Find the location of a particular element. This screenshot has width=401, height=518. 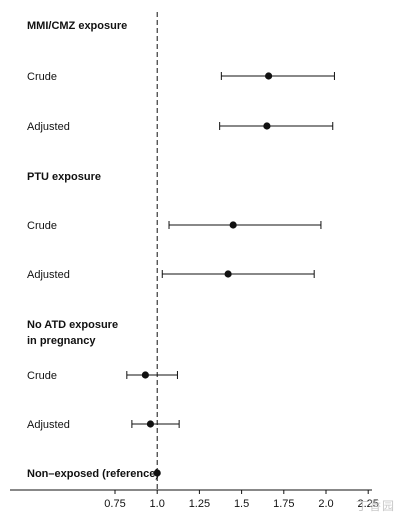

group-header-label: PTU exposure is located at coordinates (64, 177).